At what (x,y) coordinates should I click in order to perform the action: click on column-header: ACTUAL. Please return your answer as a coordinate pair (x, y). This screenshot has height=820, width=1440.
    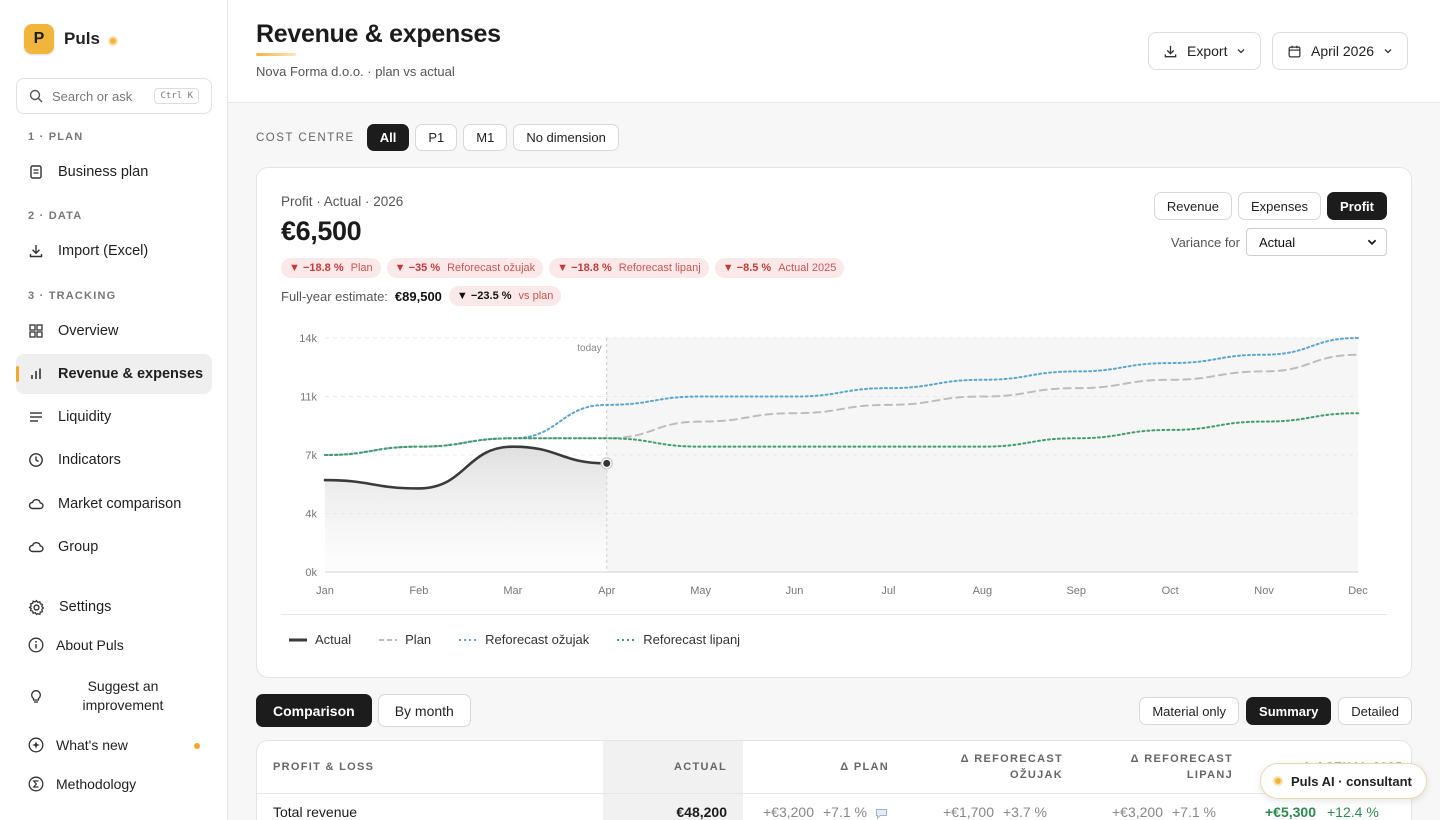
    Looking at the image, I should click on (700, 767).